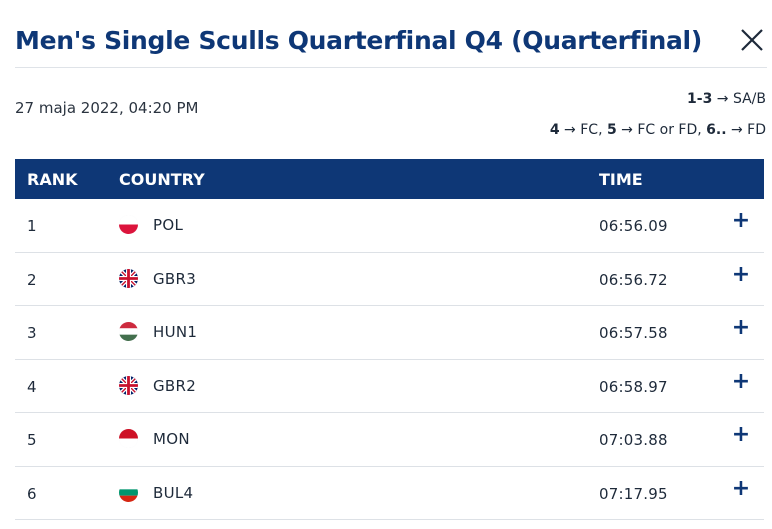 Image resolution: width=772 pixels, height=529 pixels. What do you see at coordinates (389, 440) in the screenshot?
I see `table-row: 5 MON 07:03.88 +` at bounding box center [389, 440].